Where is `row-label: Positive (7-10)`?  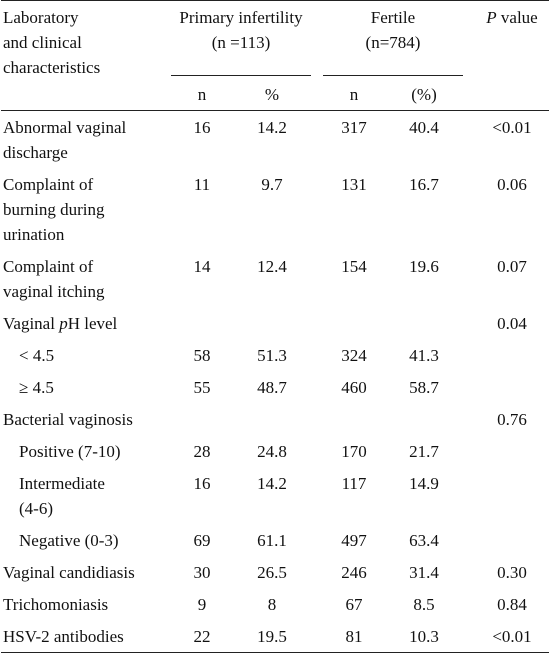
row-label: Positive (7-10) is located at coordinates (86, 451).